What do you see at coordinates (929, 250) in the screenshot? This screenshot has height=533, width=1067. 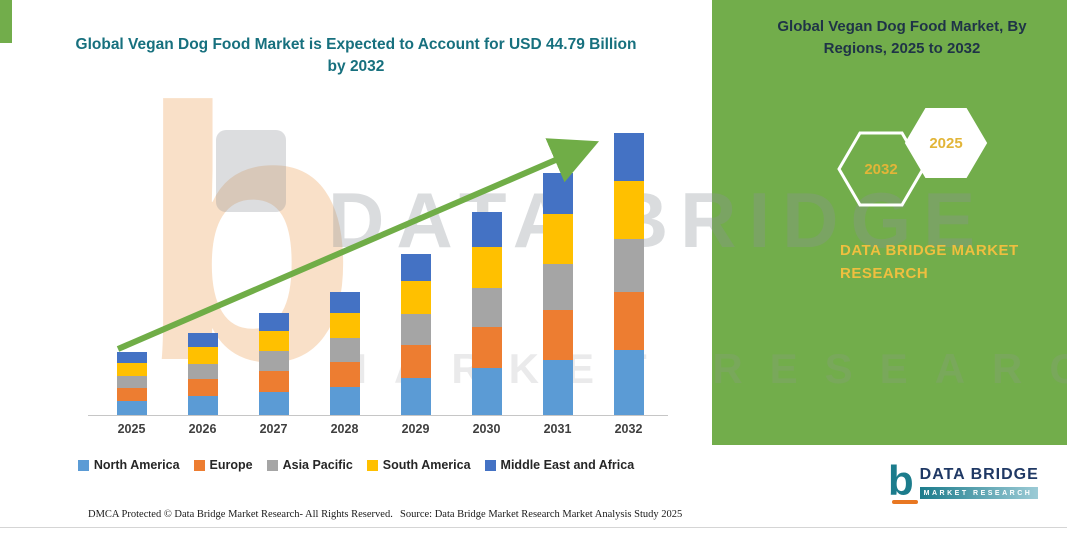 I see `brand-line1: DATA BRIDGE MARKET` at bounding box center [929, 250].